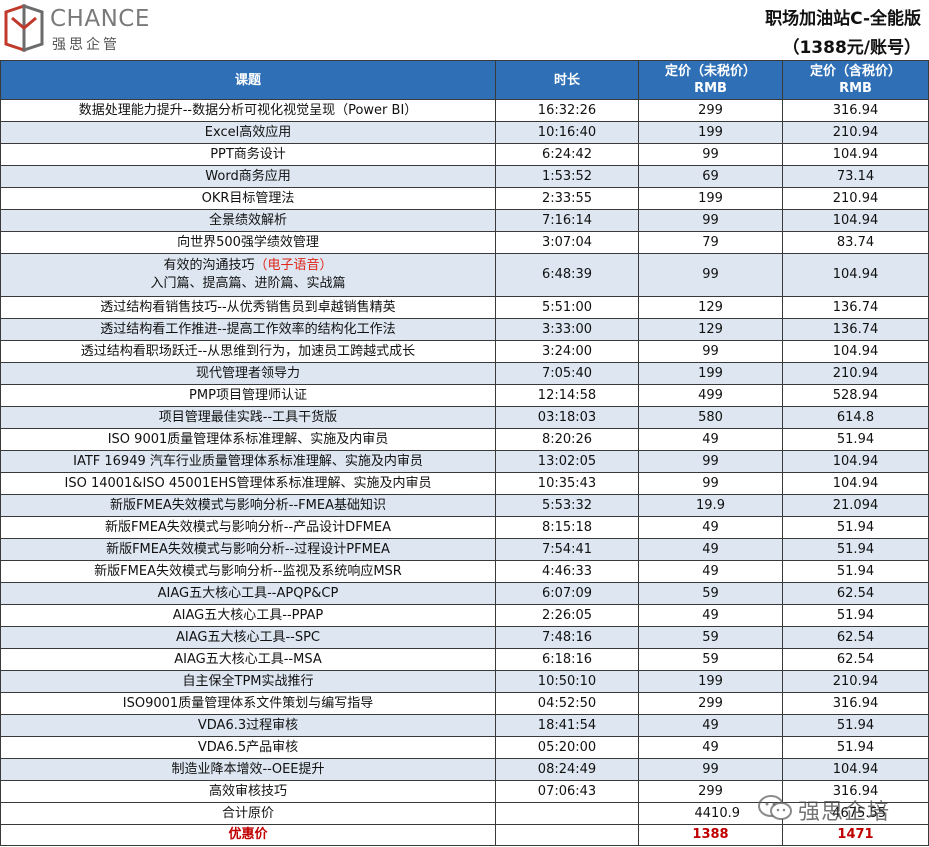 This screenshot has width=929, height=847. I want to click on duration-cell: 10:50:10, so click(567, 681).